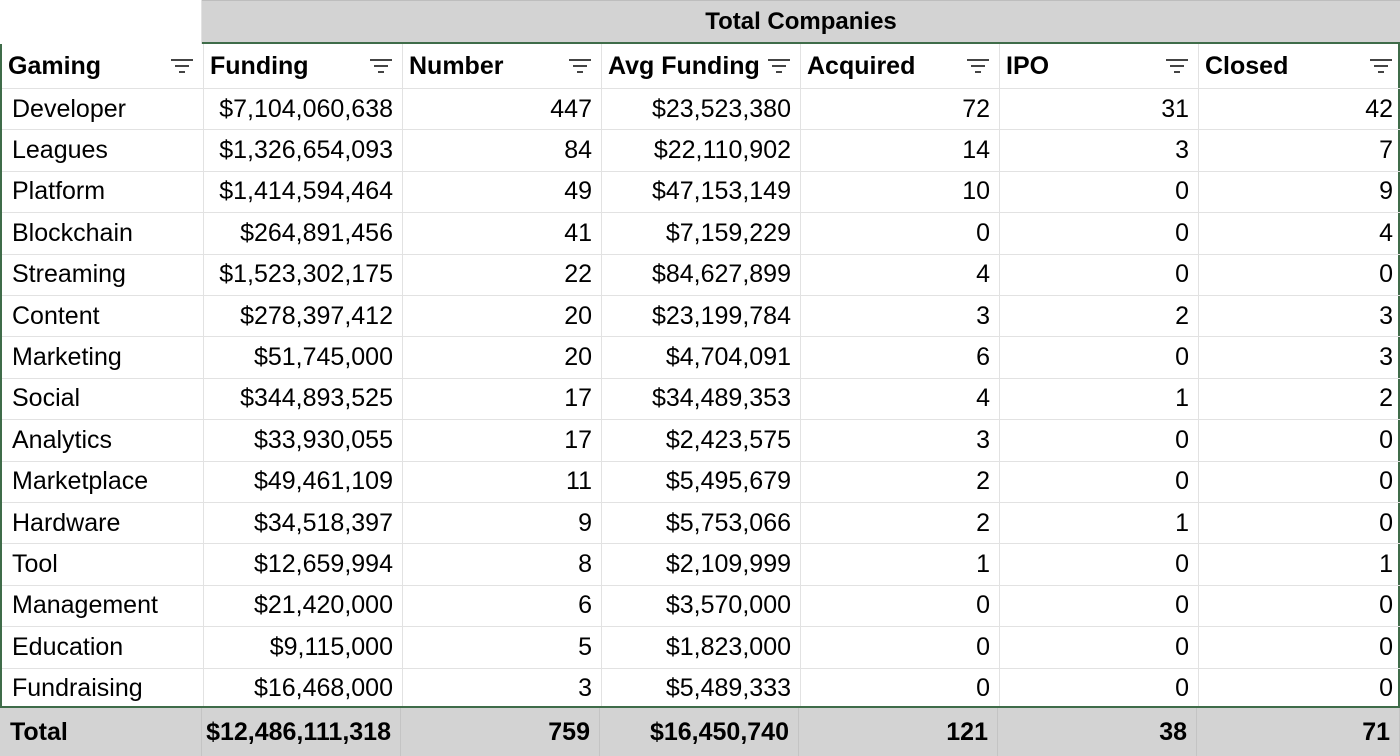 This screenshot has height=756, width=1400. I want to click on avg-funding-cell: $4,704,091, so click(701, 358).